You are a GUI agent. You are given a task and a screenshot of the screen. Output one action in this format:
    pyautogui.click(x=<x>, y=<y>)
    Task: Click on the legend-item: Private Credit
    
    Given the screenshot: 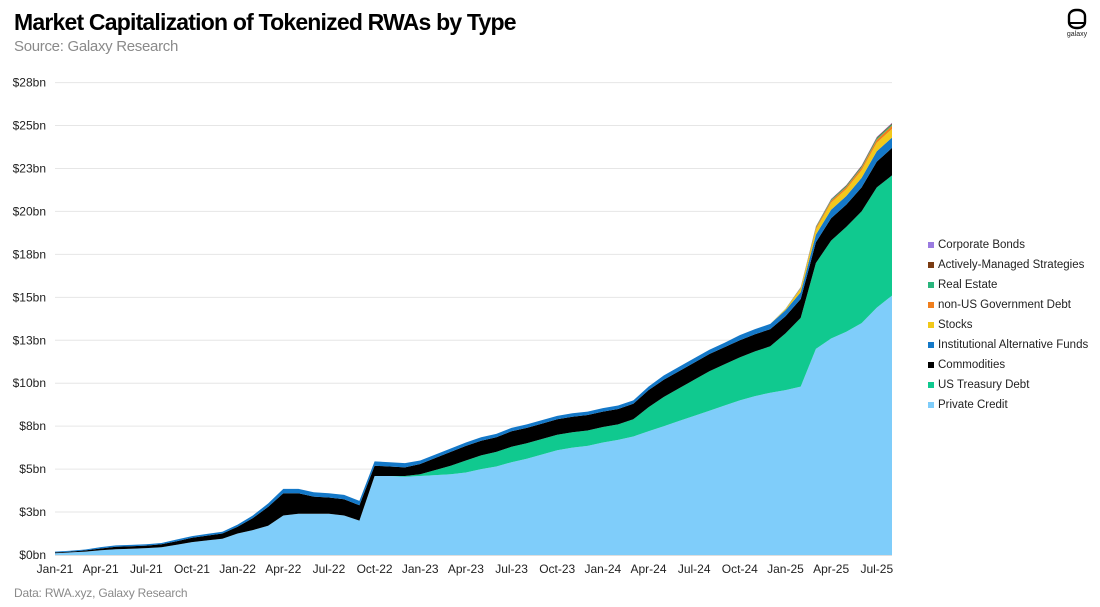 What is the action you would take?
    pyautogui.click(x=1008, y=405)
    